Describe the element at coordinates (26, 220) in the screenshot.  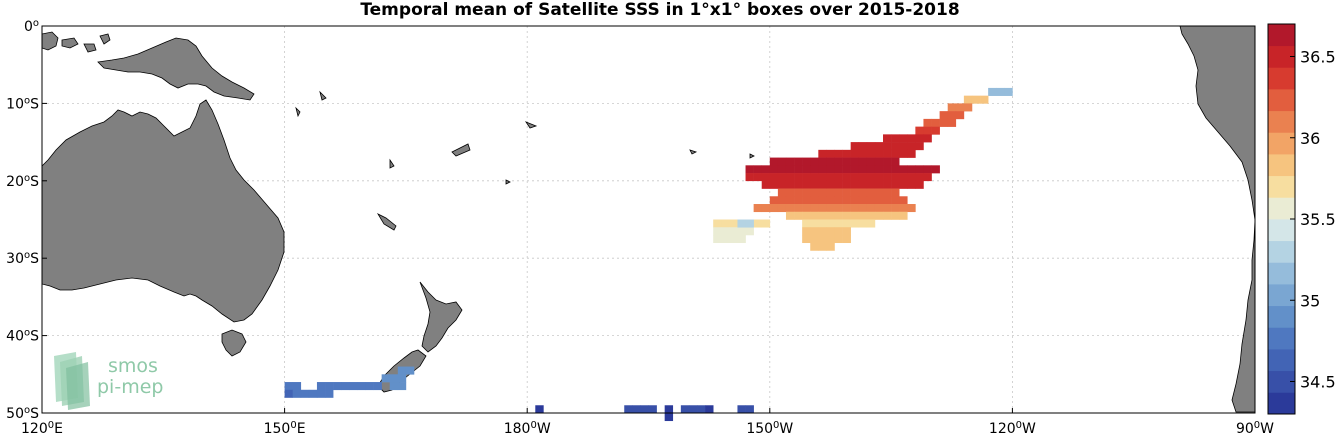
I see `latitude-axis: 0o 10oS 20oS 30oS 40oS 50oS` at that location.